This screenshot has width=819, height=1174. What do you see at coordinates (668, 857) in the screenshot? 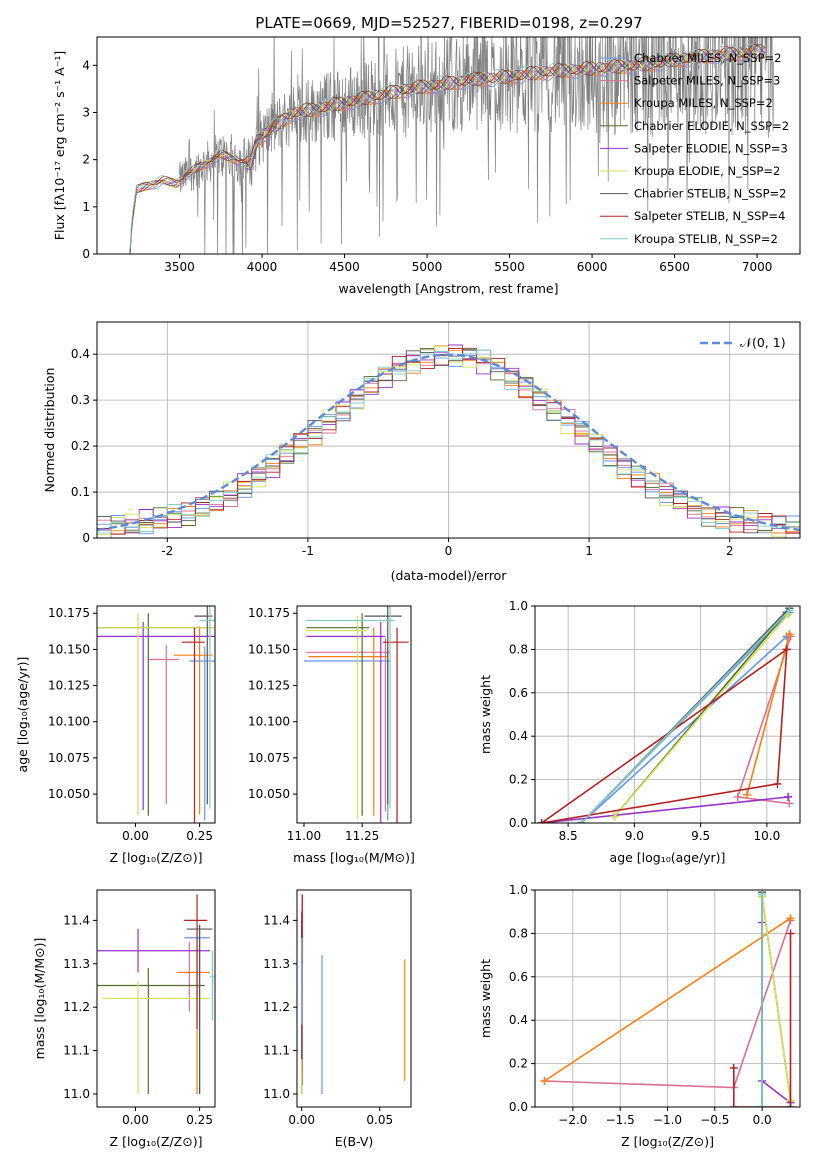
I see `weight_vs_age-xlabel: age [log₁₀(age/yr)]` at bounding box center [668, 857].